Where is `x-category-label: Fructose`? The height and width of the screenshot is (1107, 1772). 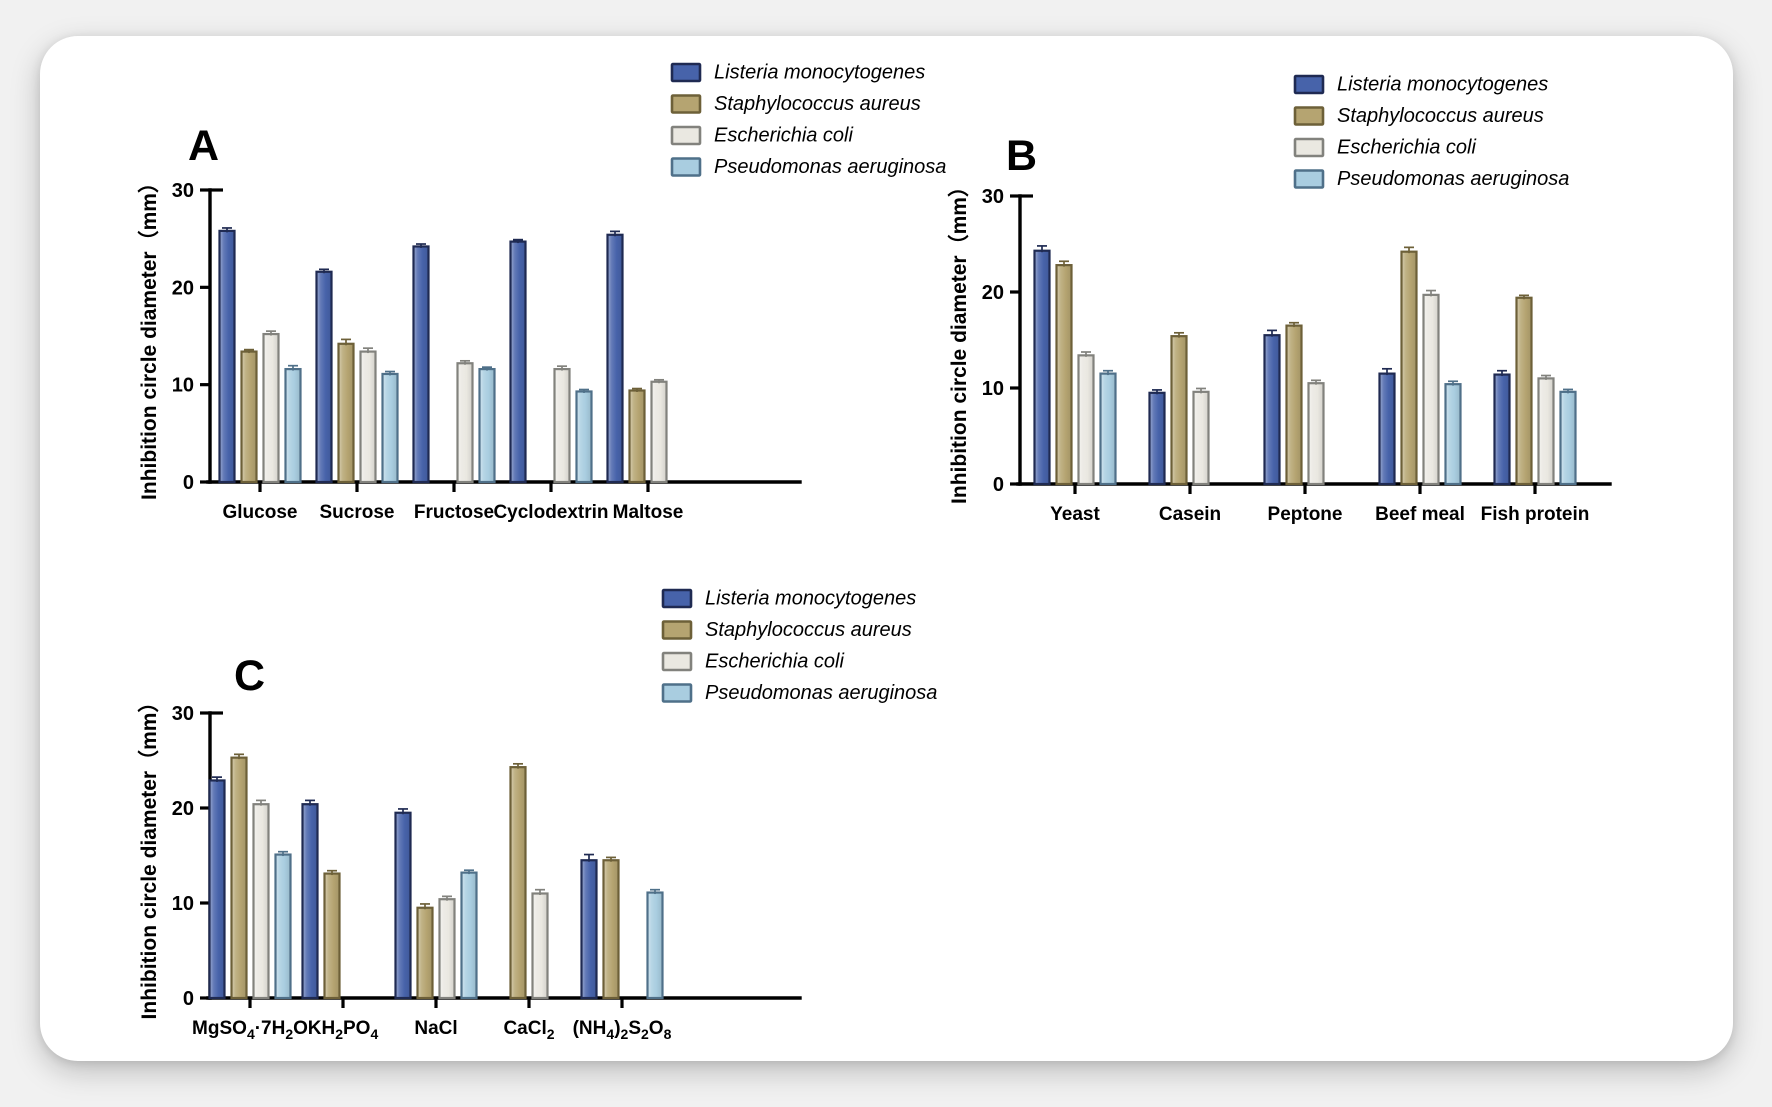
x-category-label: Fructose is located at coordinates (454, 512).